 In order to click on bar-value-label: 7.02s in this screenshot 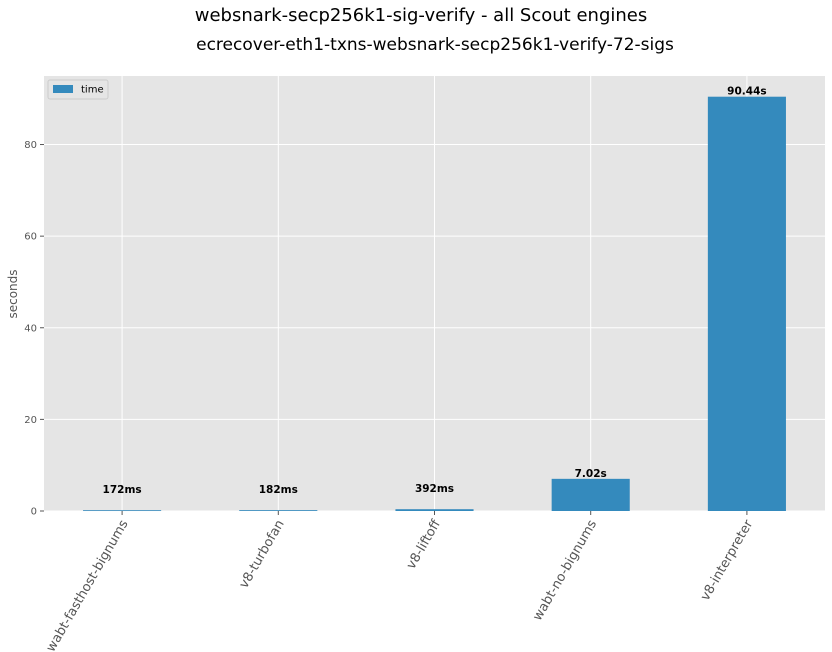, I will do `click(591, 474)`.